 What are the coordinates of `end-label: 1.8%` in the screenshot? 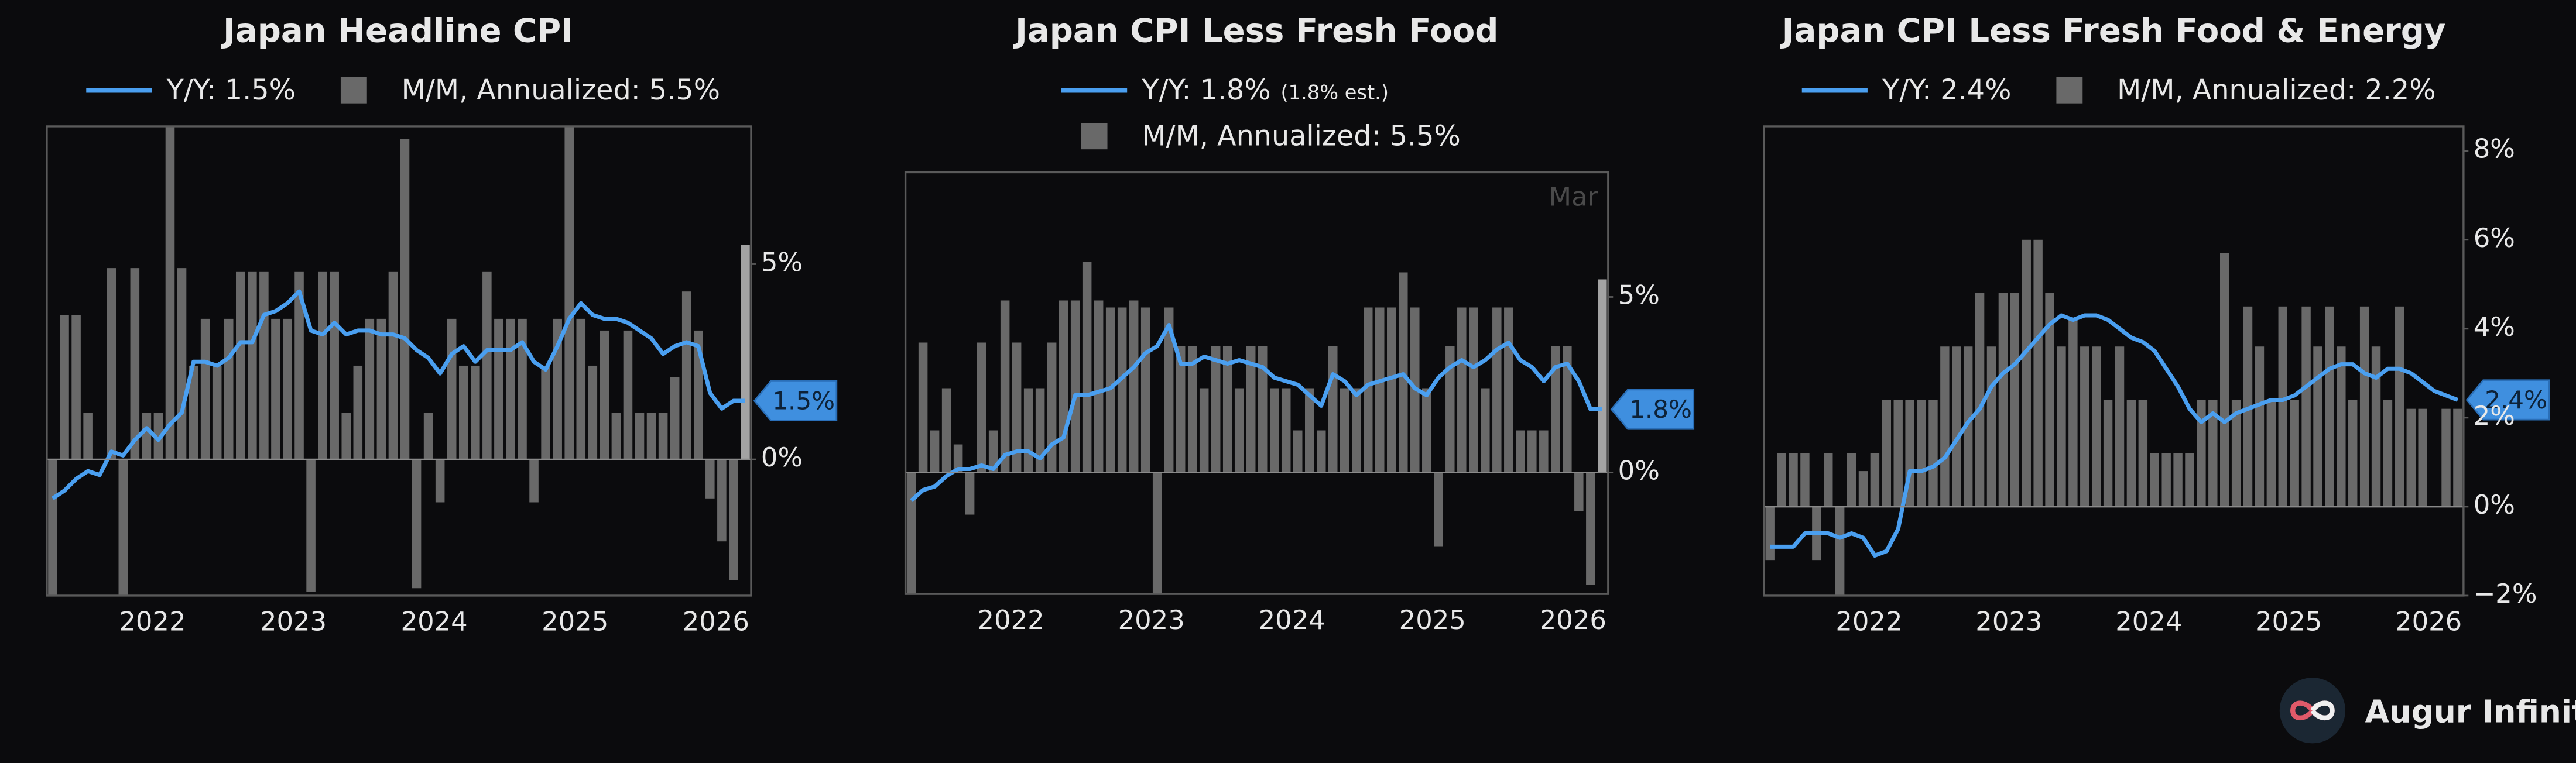 It's located at (1660, 409).